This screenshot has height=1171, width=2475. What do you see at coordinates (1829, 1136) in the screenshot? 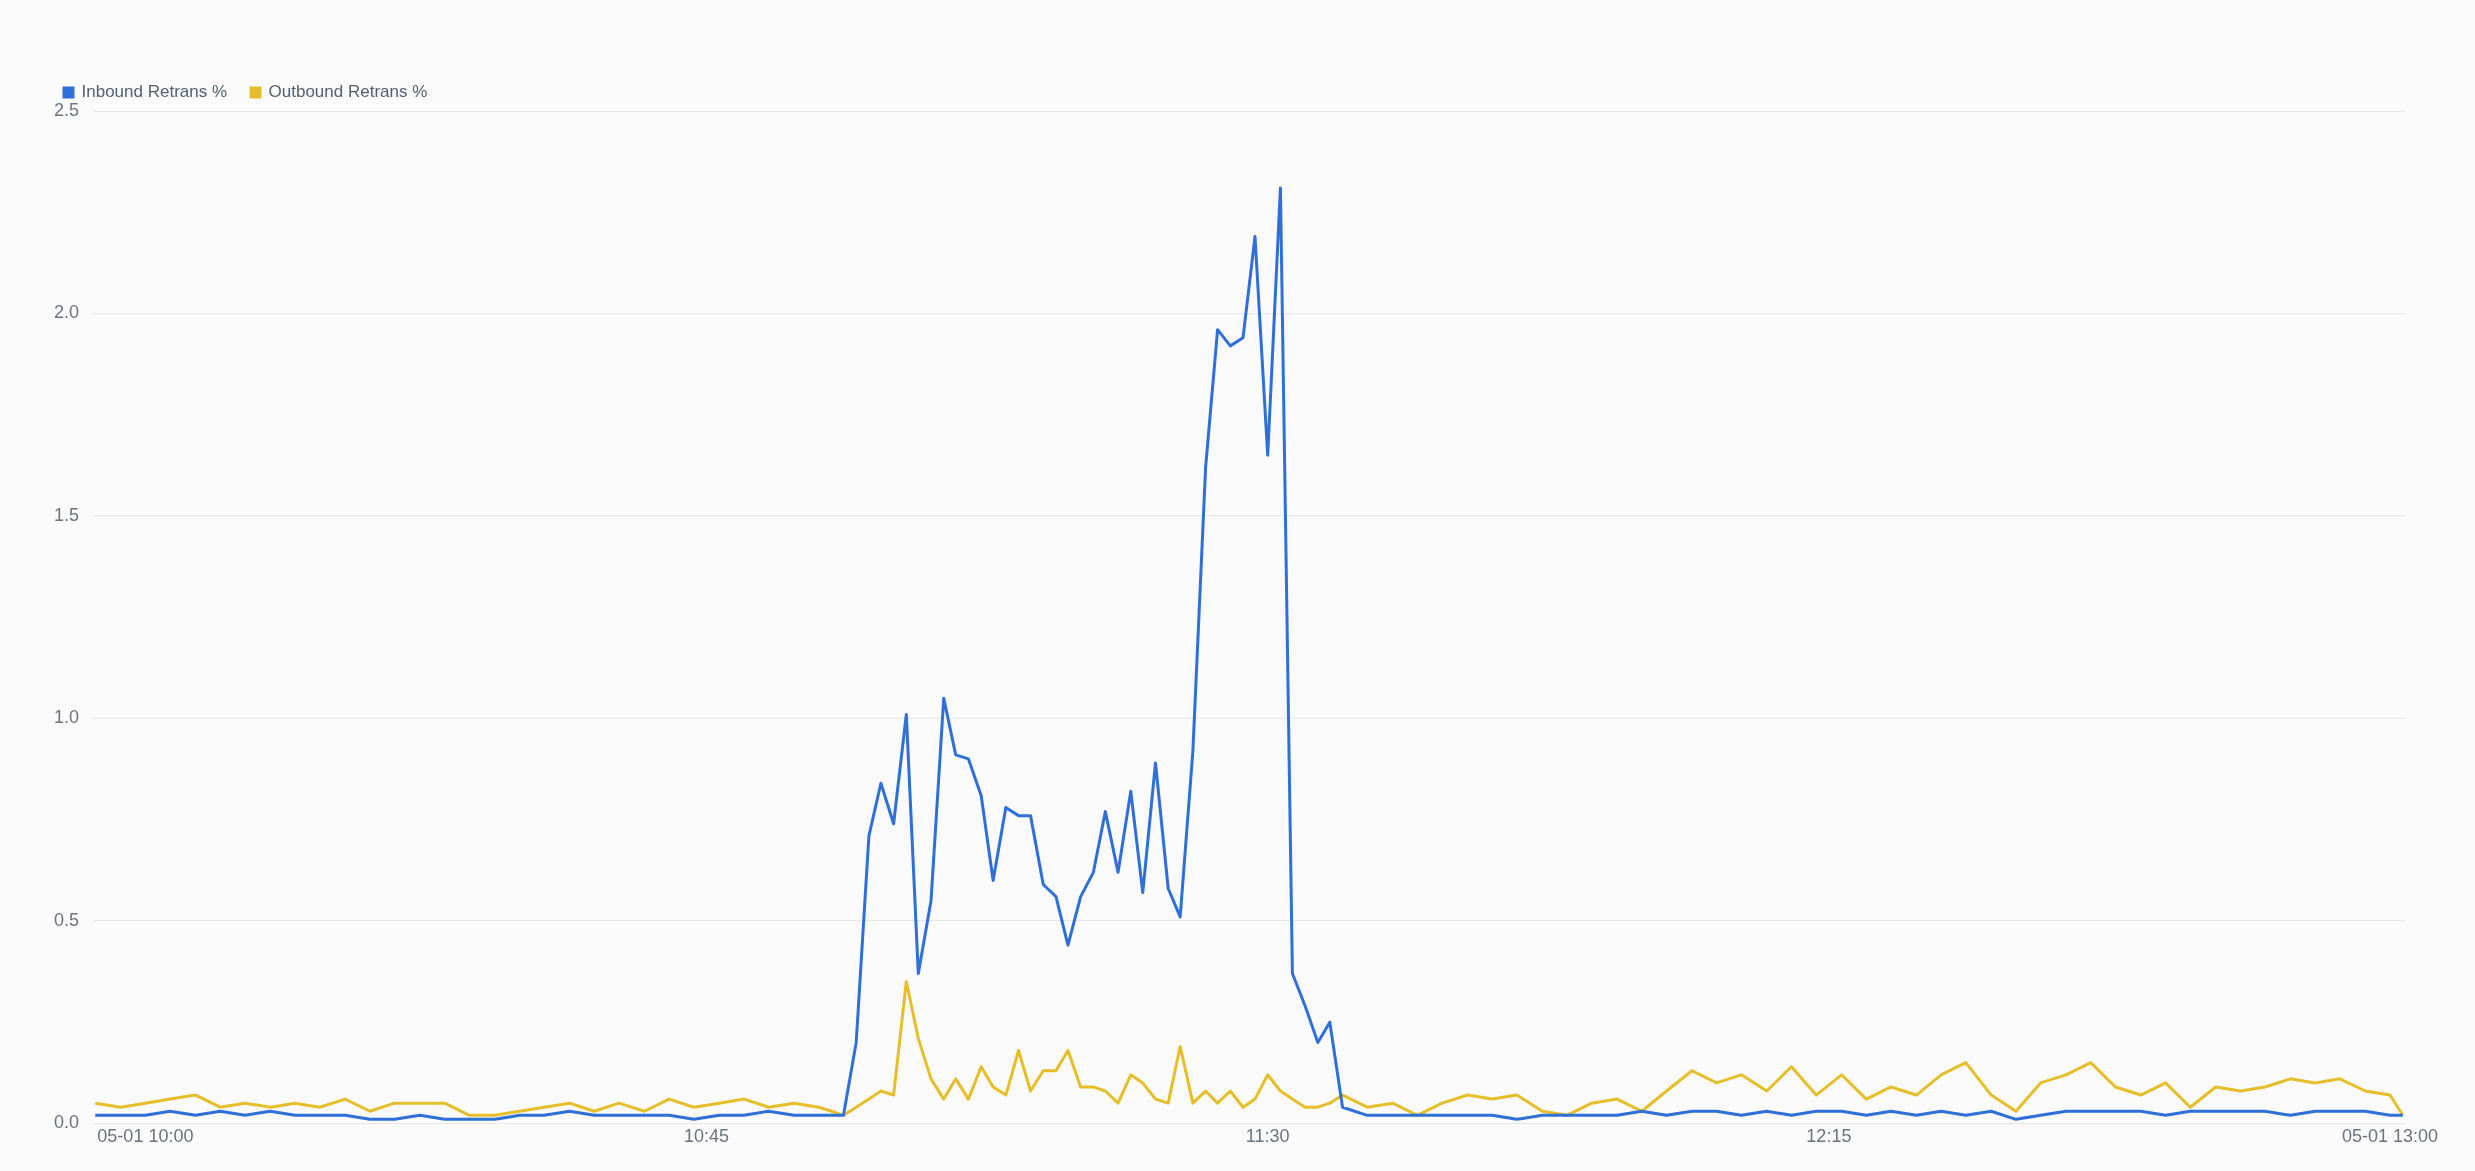
I see `x-tick-label: 12:15` at bounding box center [1829, 1136].